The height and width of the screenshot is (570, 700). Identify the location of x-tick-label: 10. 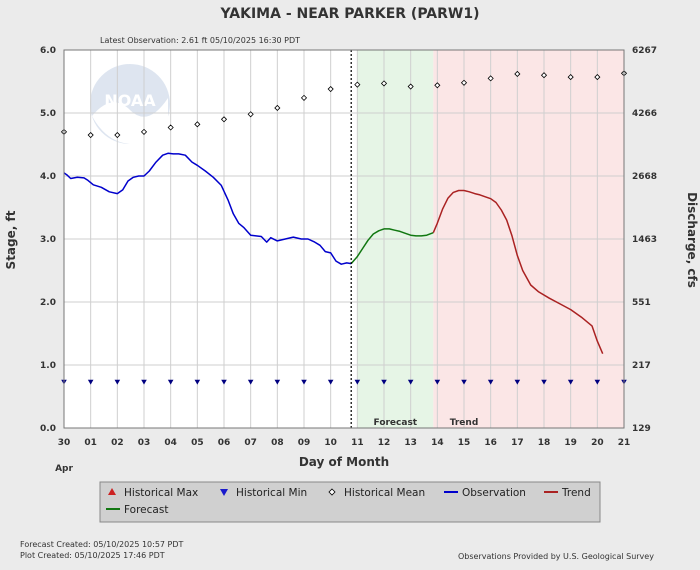
(330, 443).